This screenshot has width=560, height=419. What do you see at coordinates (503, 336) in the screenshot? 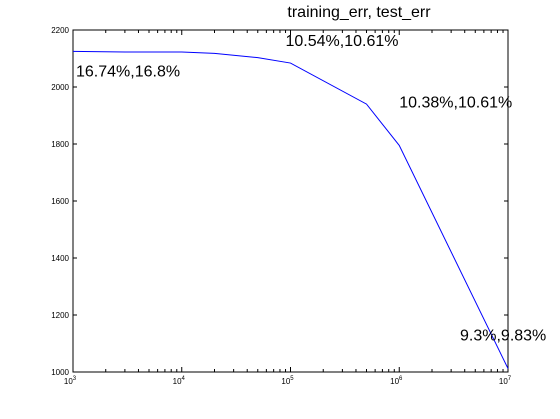
I see `data-annotation: 9.3%,9.83%` at bounding box center [503, 336].